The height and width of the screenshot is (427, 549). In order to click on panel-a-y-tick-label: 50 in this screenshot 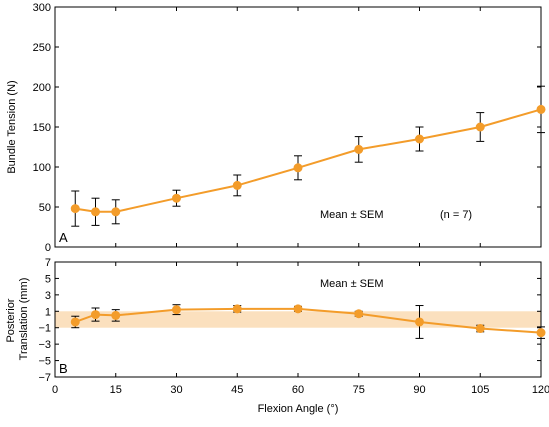, I will do `click(45, 208)`.